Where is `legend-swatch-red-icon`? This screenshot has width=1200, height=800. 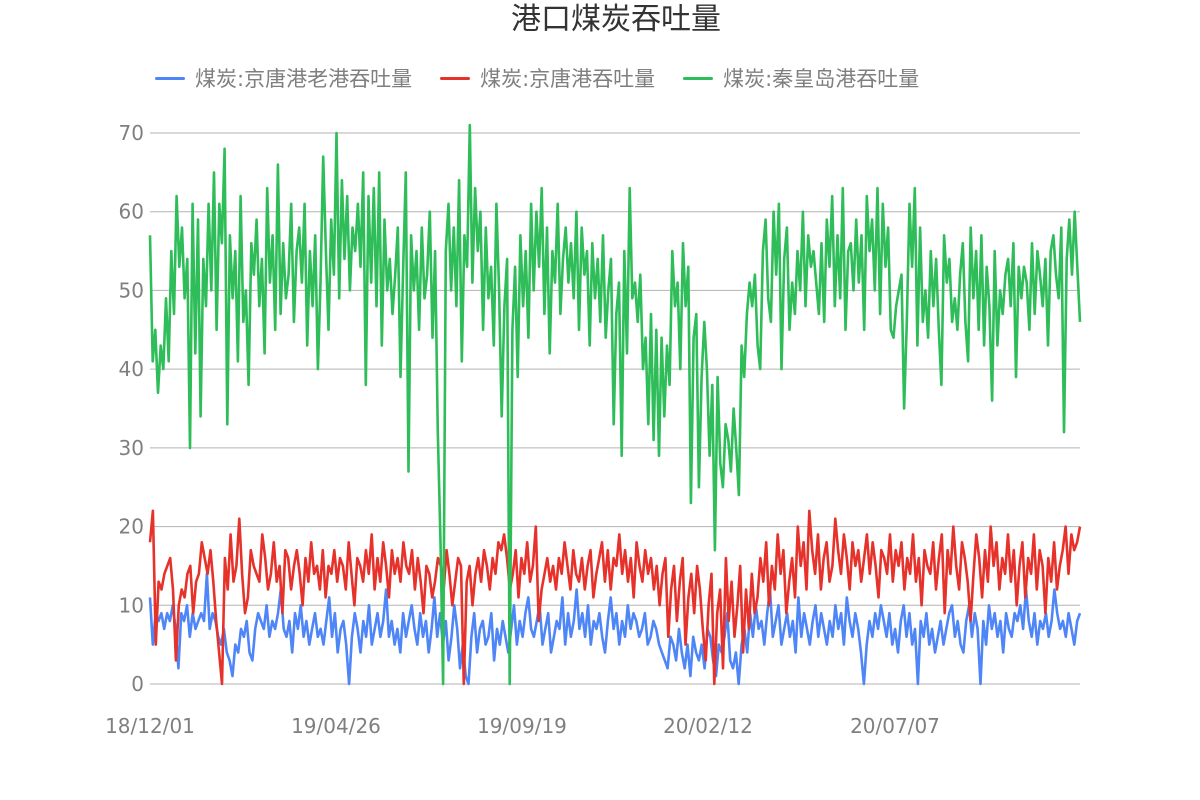
legend-swatch-red-icon is located at coordinates (455, 78).